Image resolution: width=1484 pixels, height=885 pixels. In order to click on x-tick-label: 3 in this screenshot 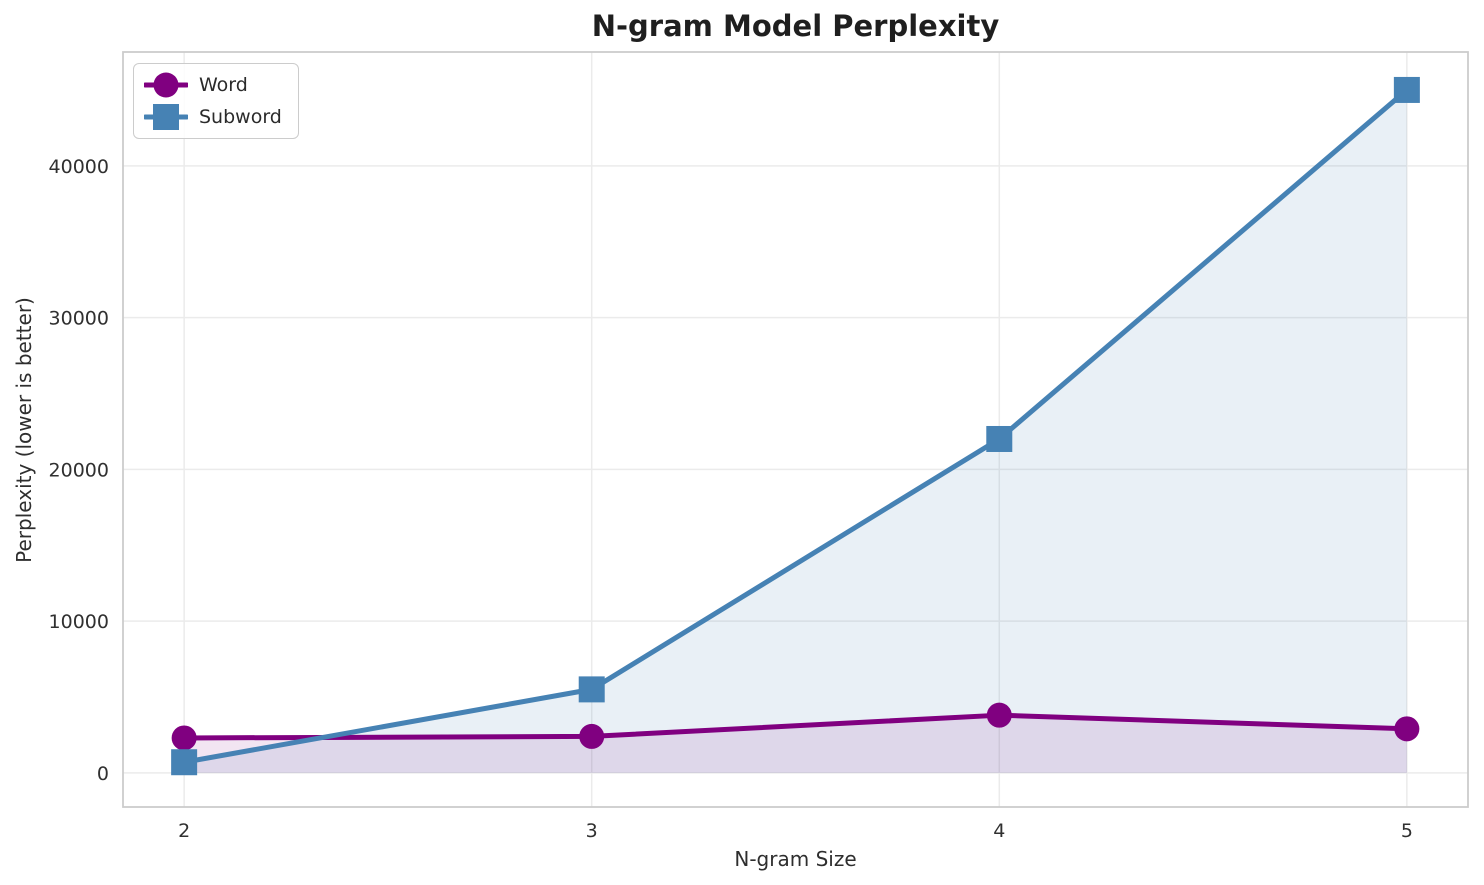, I will do `click(592, 831)`.